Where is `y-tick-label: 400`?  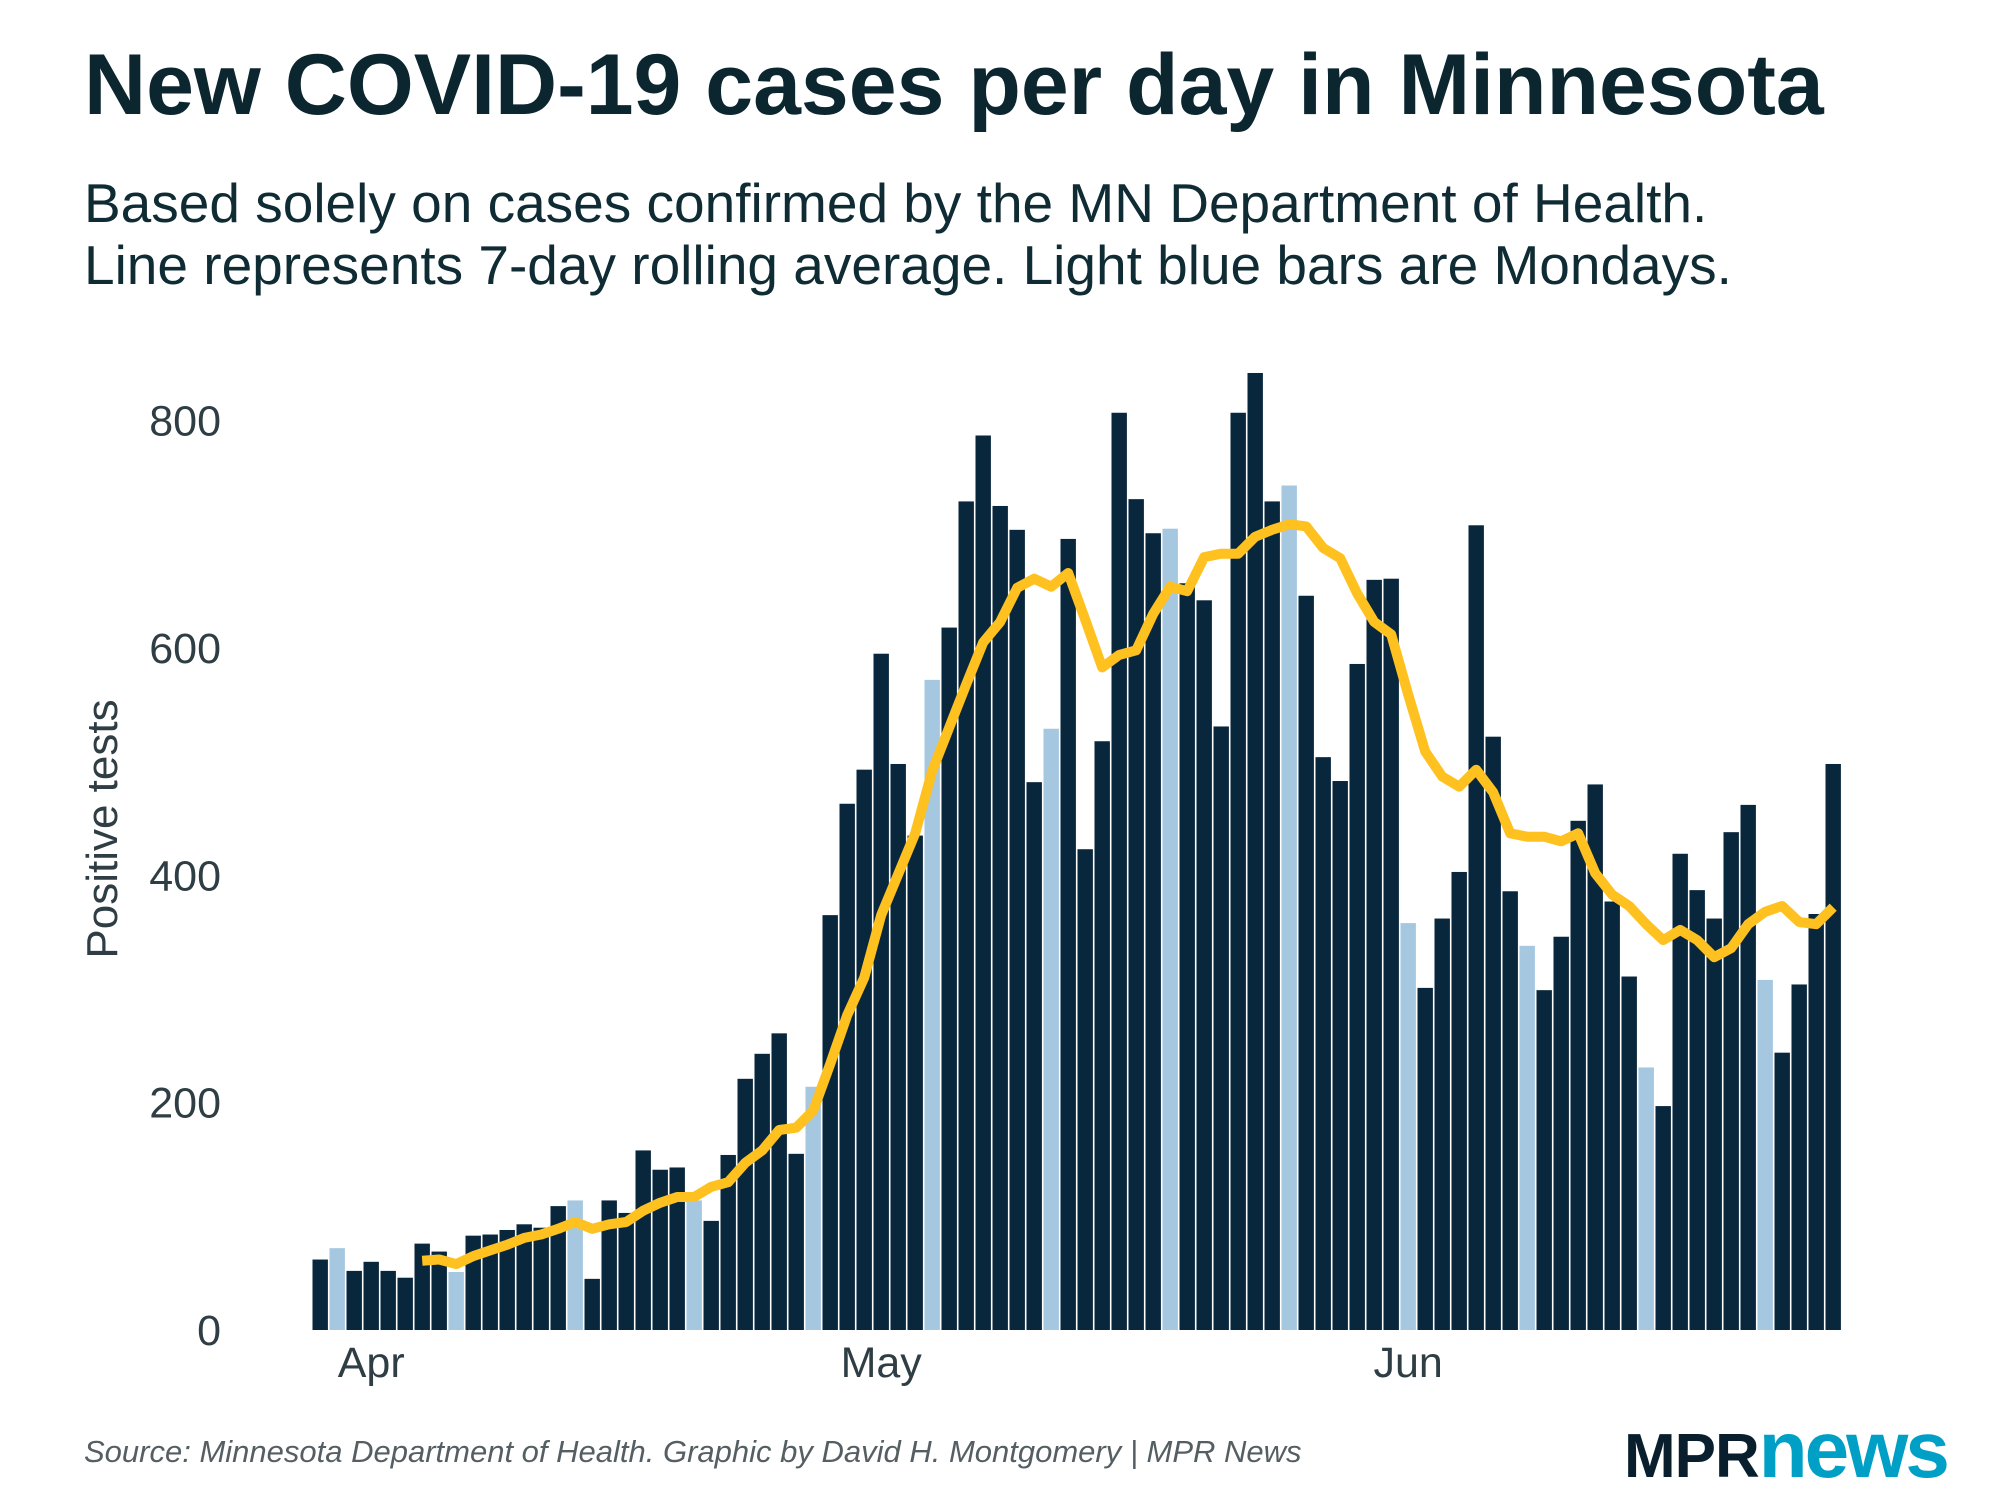
y-tick-label: 400 is located at coordinates (185, 876).